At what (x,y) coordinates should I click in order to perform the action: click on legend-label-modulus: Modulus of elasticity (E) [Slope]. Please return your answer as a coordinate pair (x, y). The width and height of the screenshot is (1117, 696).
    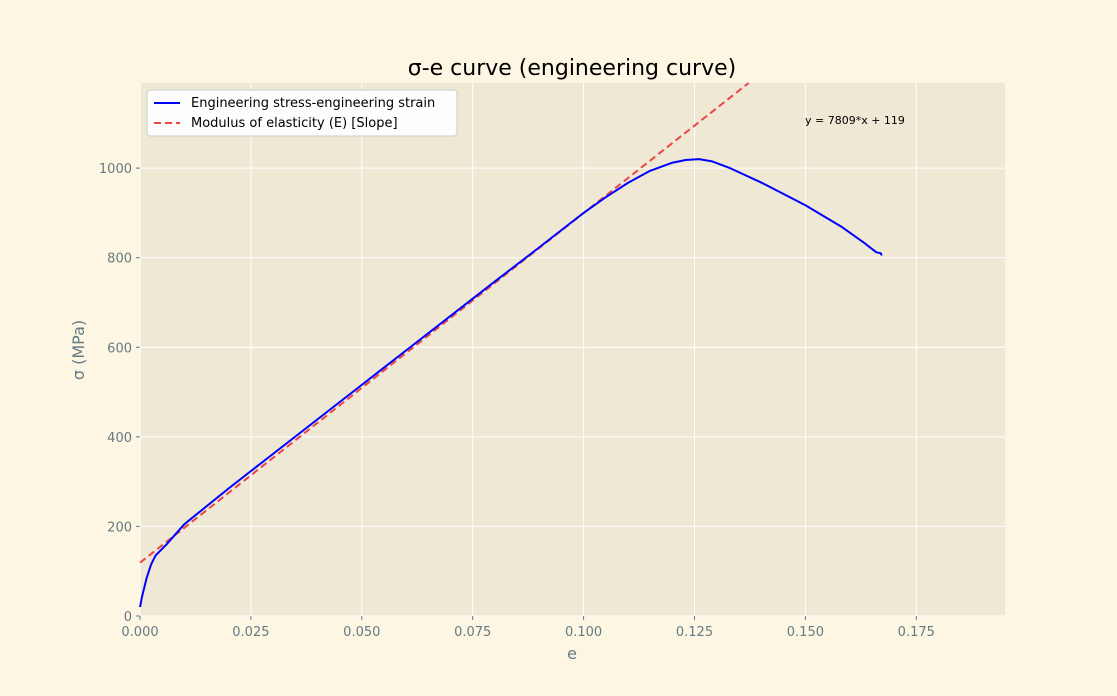
    Looking at the image, I should click on (294, 123).